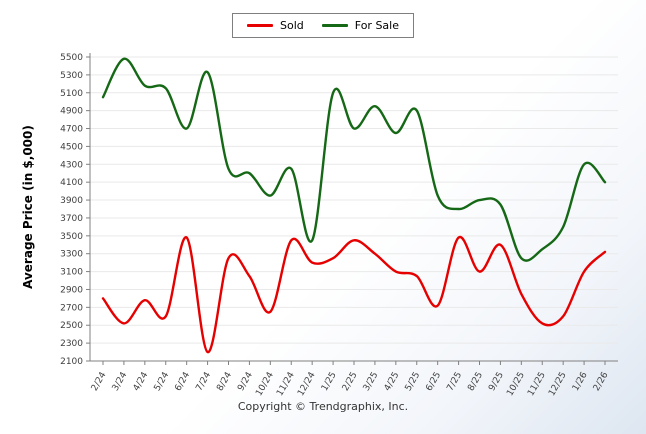  Describe the element at coordinates (71, 255) in the screenshot. I see `y-tick-label: 3300` at that location.